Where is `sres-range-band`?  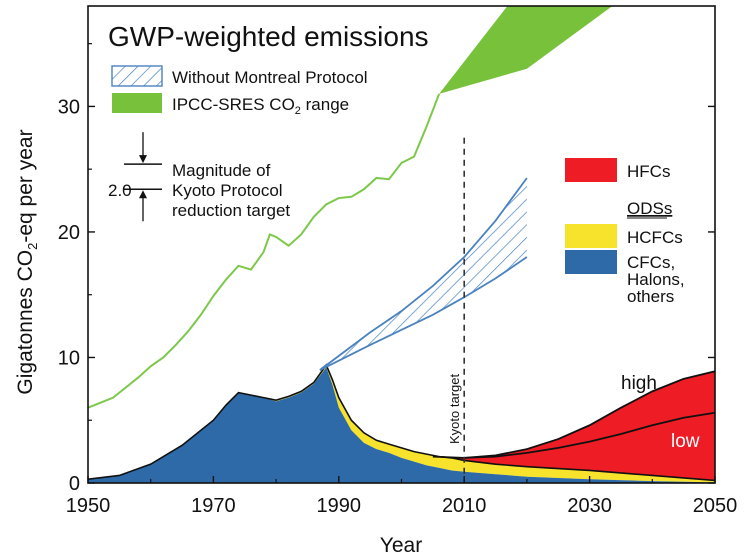
sres-range-band is located at coordinates (526, 50).